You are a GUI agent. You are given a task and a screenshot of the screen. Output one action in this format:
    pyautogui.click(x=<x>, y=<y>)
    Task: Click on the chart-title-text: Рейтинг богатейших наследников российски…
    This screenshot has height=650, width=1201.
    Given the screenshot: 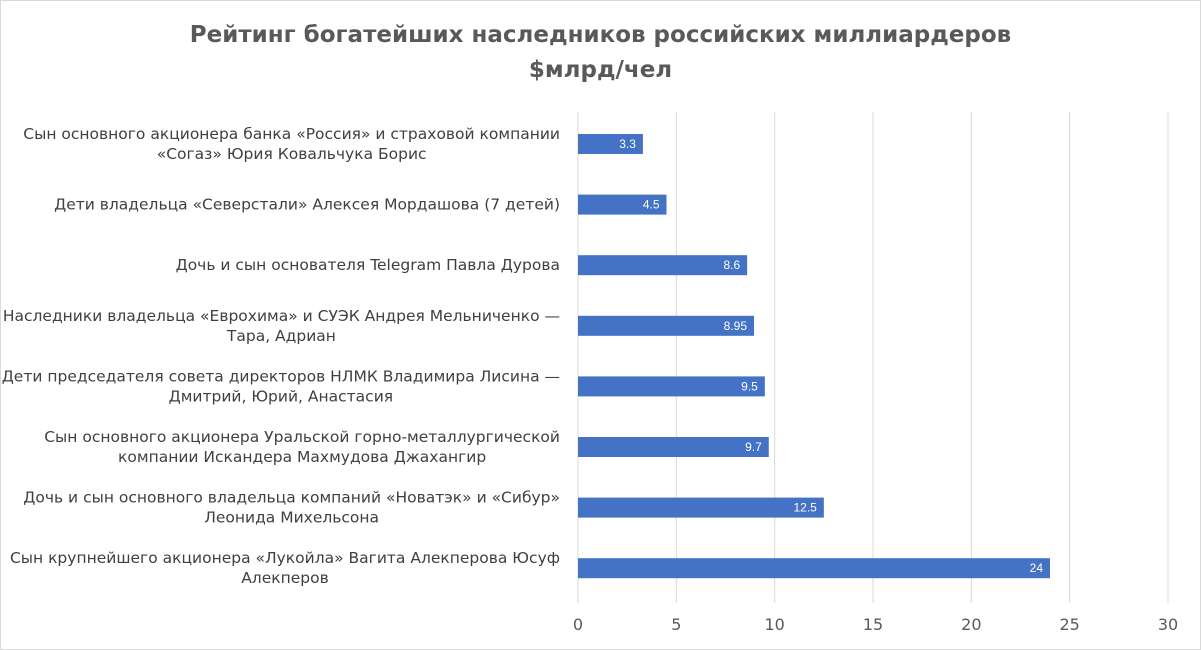 What is the action you would take?
    pyautogui.click(x=600, y=35)
    